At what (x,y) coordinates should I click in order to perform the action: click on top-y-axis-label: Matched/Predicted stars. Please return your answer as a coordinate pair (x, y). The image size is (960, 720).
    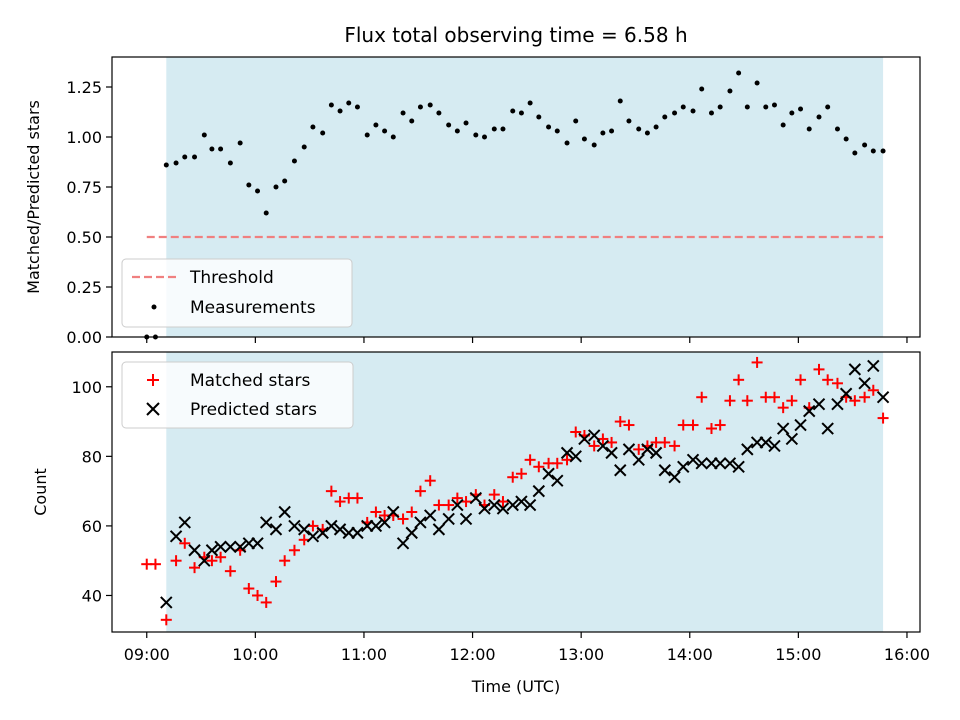
    Looking at the image, I should click on (33, 197).